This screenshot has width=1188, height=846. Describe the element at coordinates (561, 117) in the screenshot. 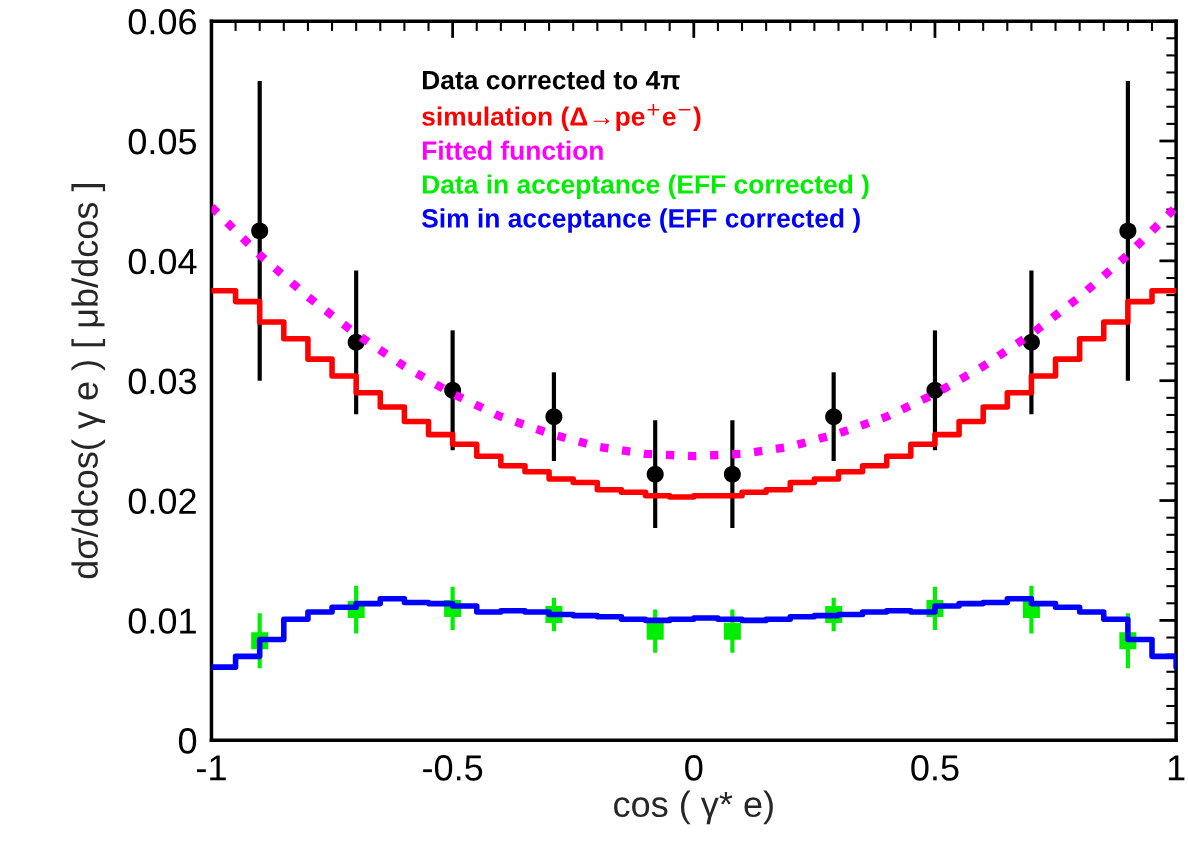

I see `text: simulation (Δ→pe$^{+}$e$^{−}$)` at that location.